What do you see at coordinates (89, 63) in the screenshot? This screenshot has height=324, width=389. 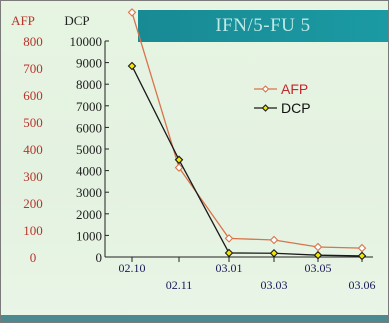 I see `dcp-tick-label: 9000` at bounding box center [89, 63].